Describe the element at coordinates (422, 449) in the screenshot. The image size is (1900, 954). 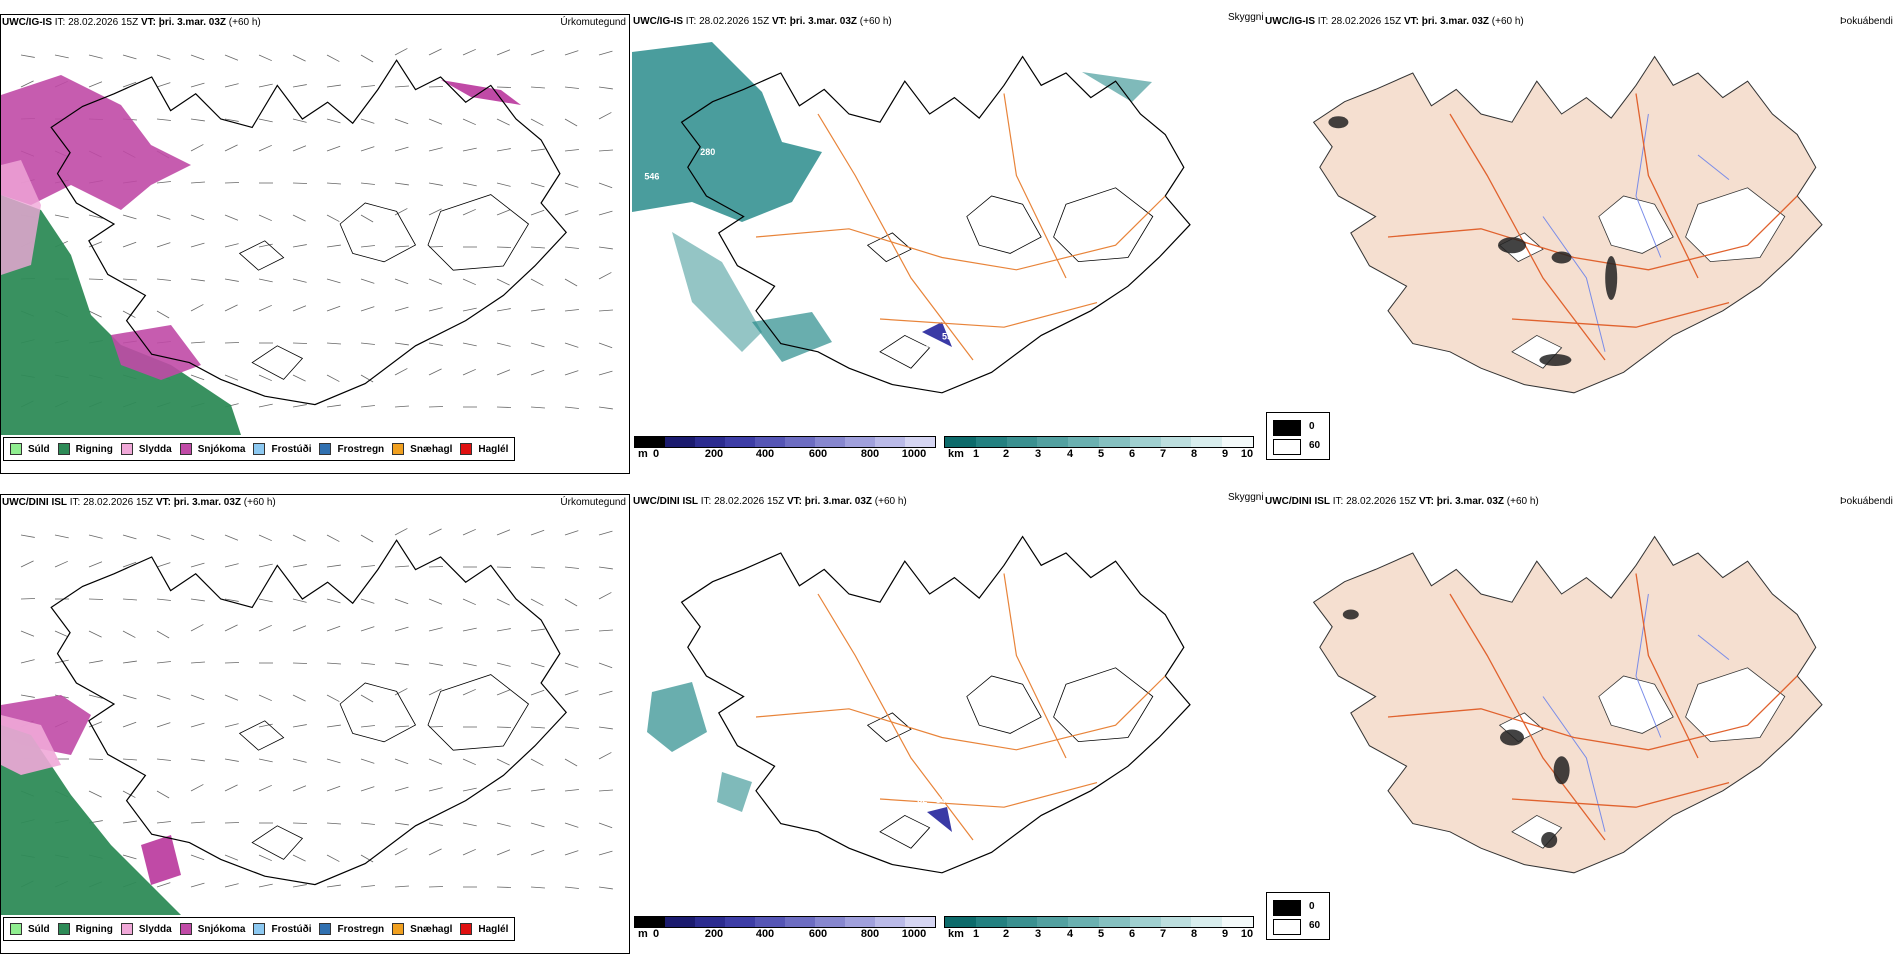
I see `legend-item-snaehagl: Snæhagl` at that location.